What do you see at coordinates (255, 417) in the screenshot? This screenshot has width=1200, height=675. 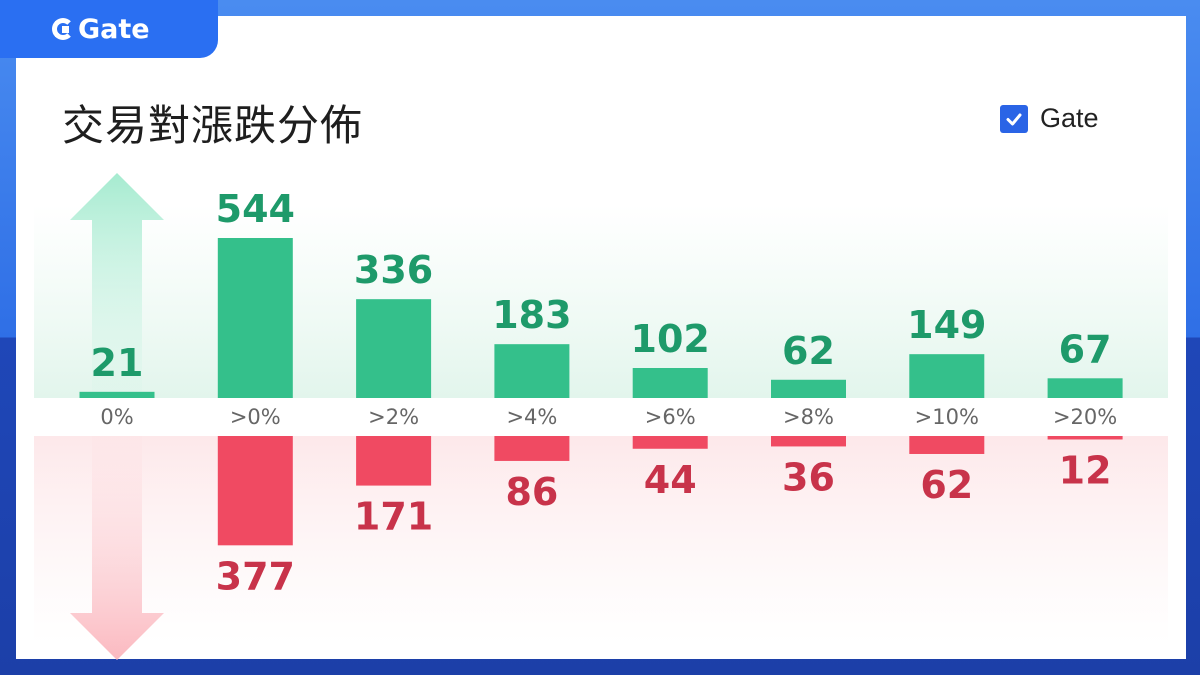 I see `category-label: >0%` at bounding box center [255, 417].